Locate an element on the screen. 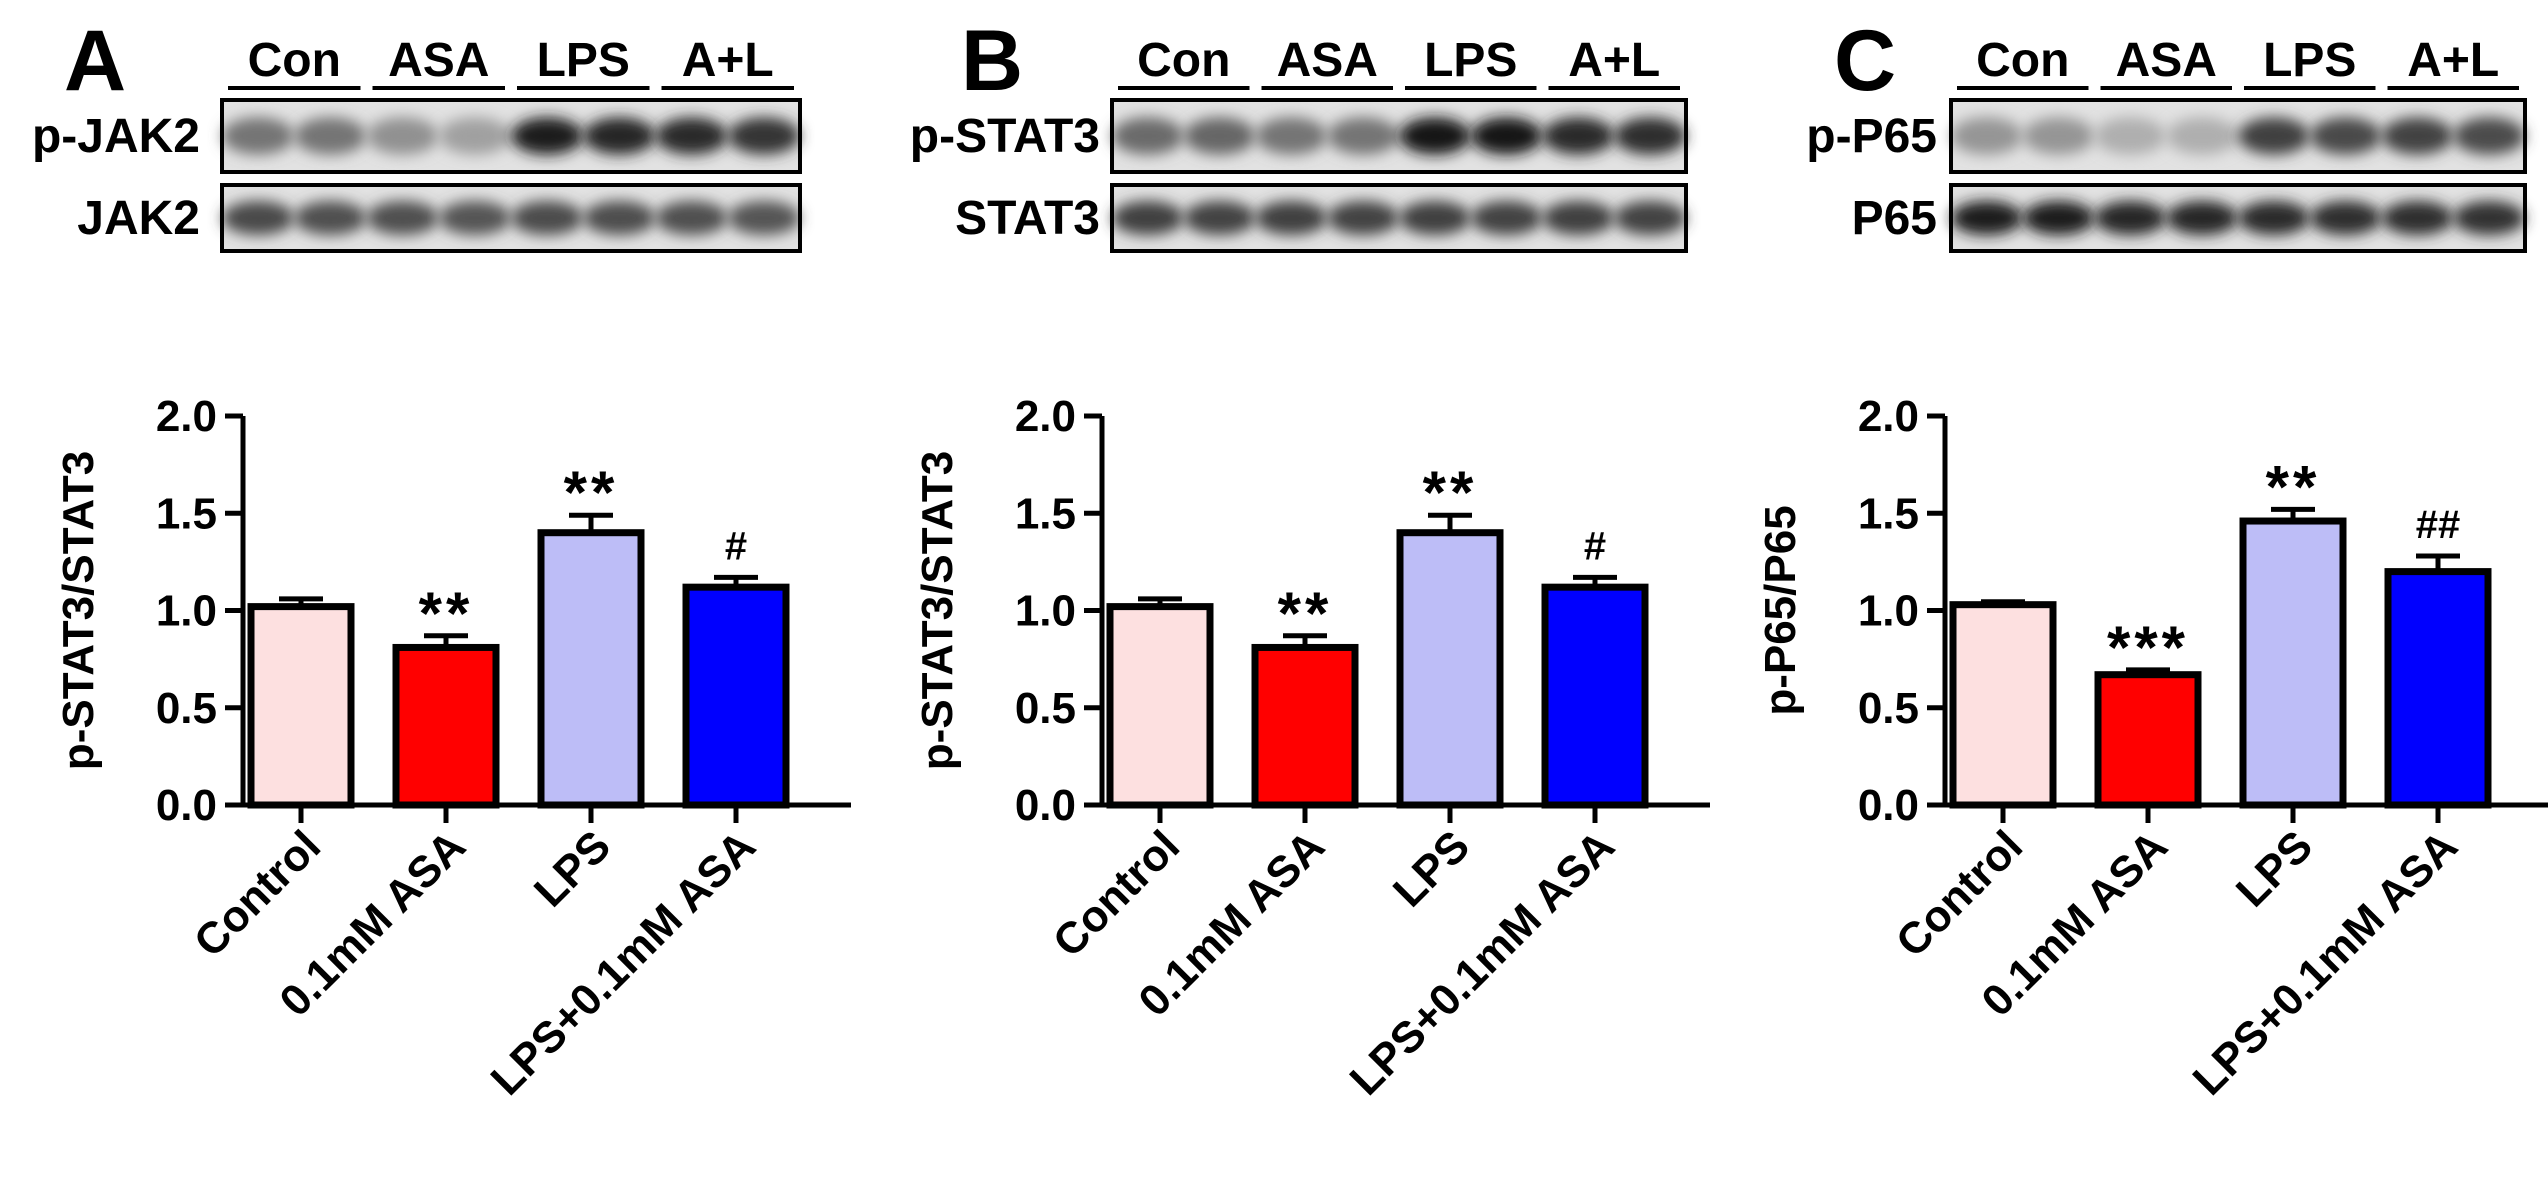 The image size is (2548, 1187). x-tick-label: LPS+0.1mM ASA is located at coordinates (2325, 962).